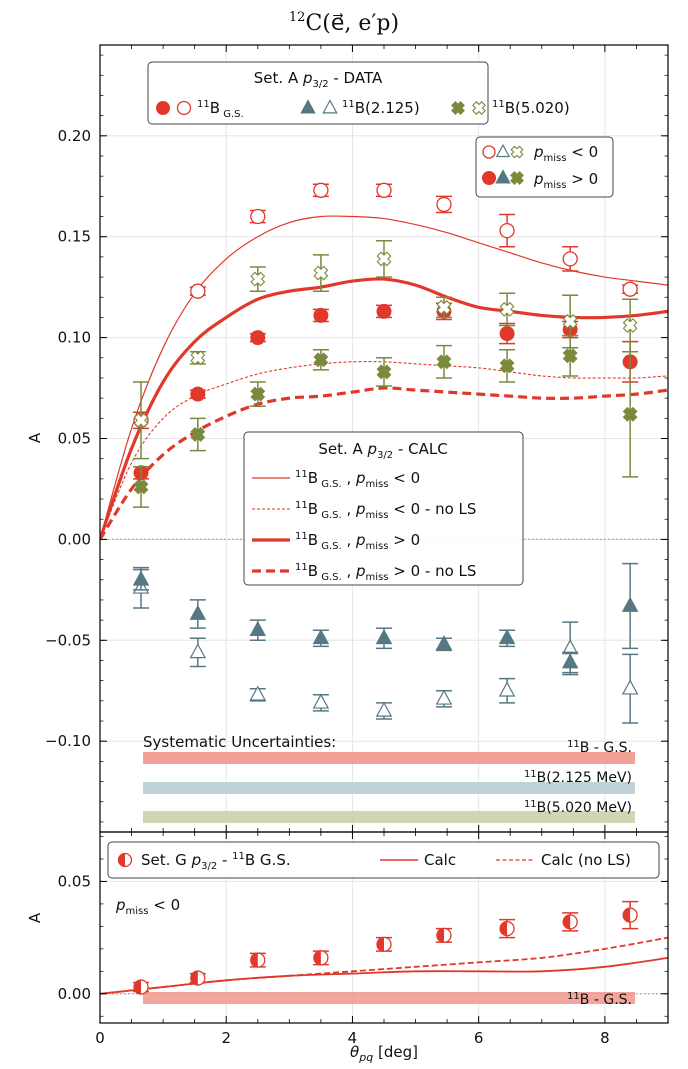 This screenshot has width=688, height=1069. I want to click on legend-data-box, so click(318, 93).